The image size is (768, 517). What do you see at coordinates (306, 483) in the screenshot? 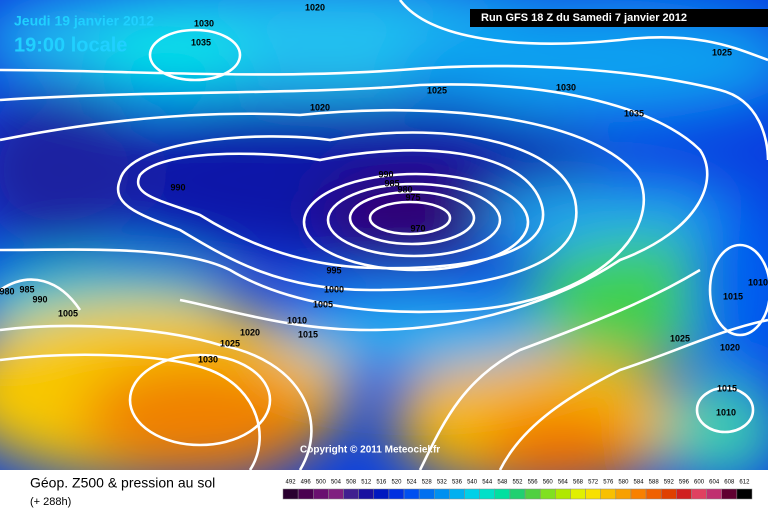
I see `legend-label: 496` at bounding box center [306, 483].